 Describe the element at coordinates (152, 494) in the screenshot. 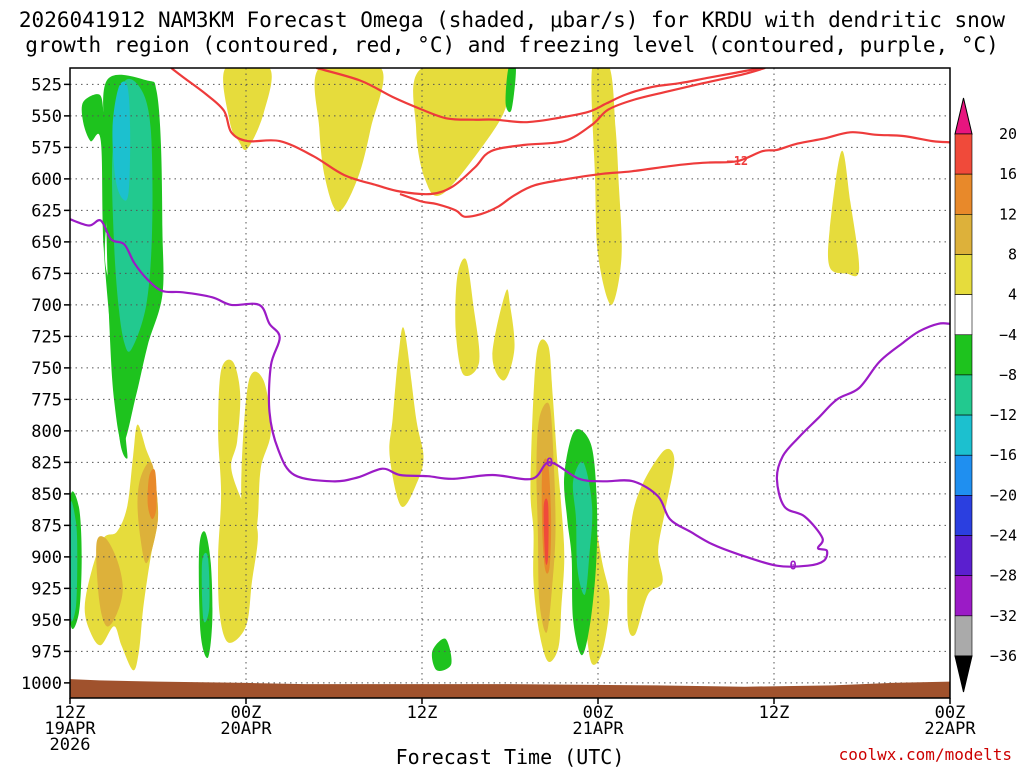

I see `omega-region-sinking-max-left-plume` at that location.